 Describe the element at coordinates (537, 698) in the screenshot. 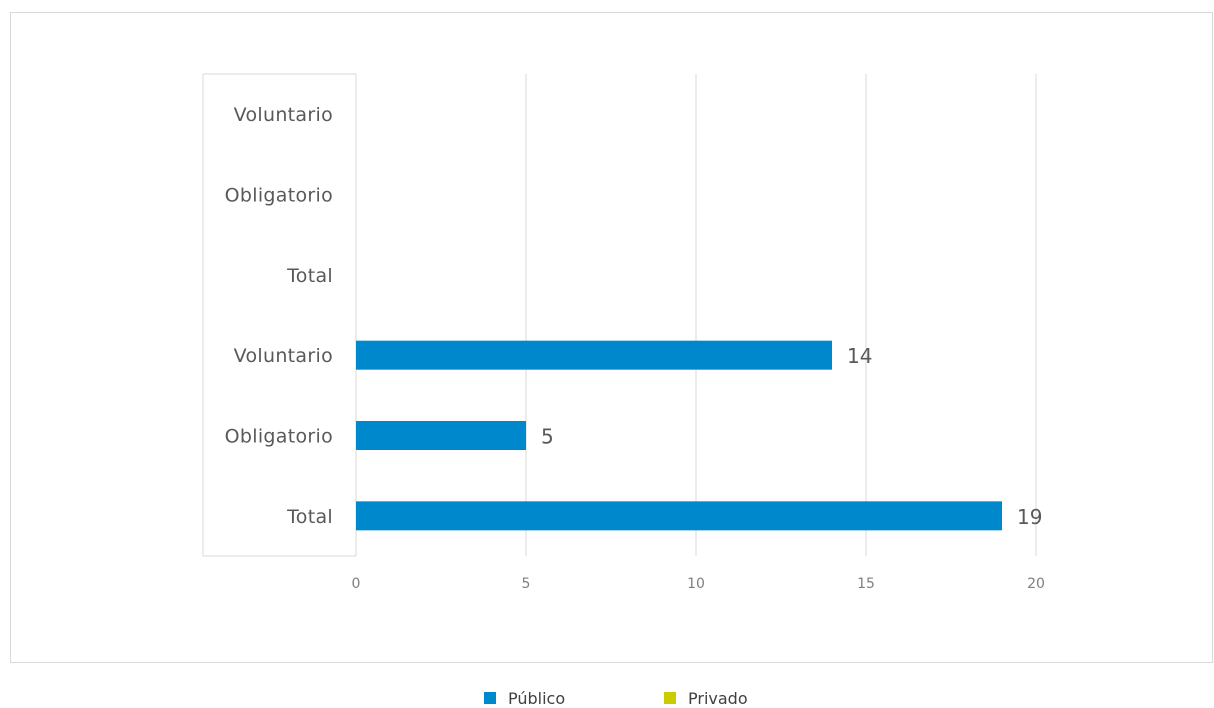

I see `legend-label-publico: Público` at that location.